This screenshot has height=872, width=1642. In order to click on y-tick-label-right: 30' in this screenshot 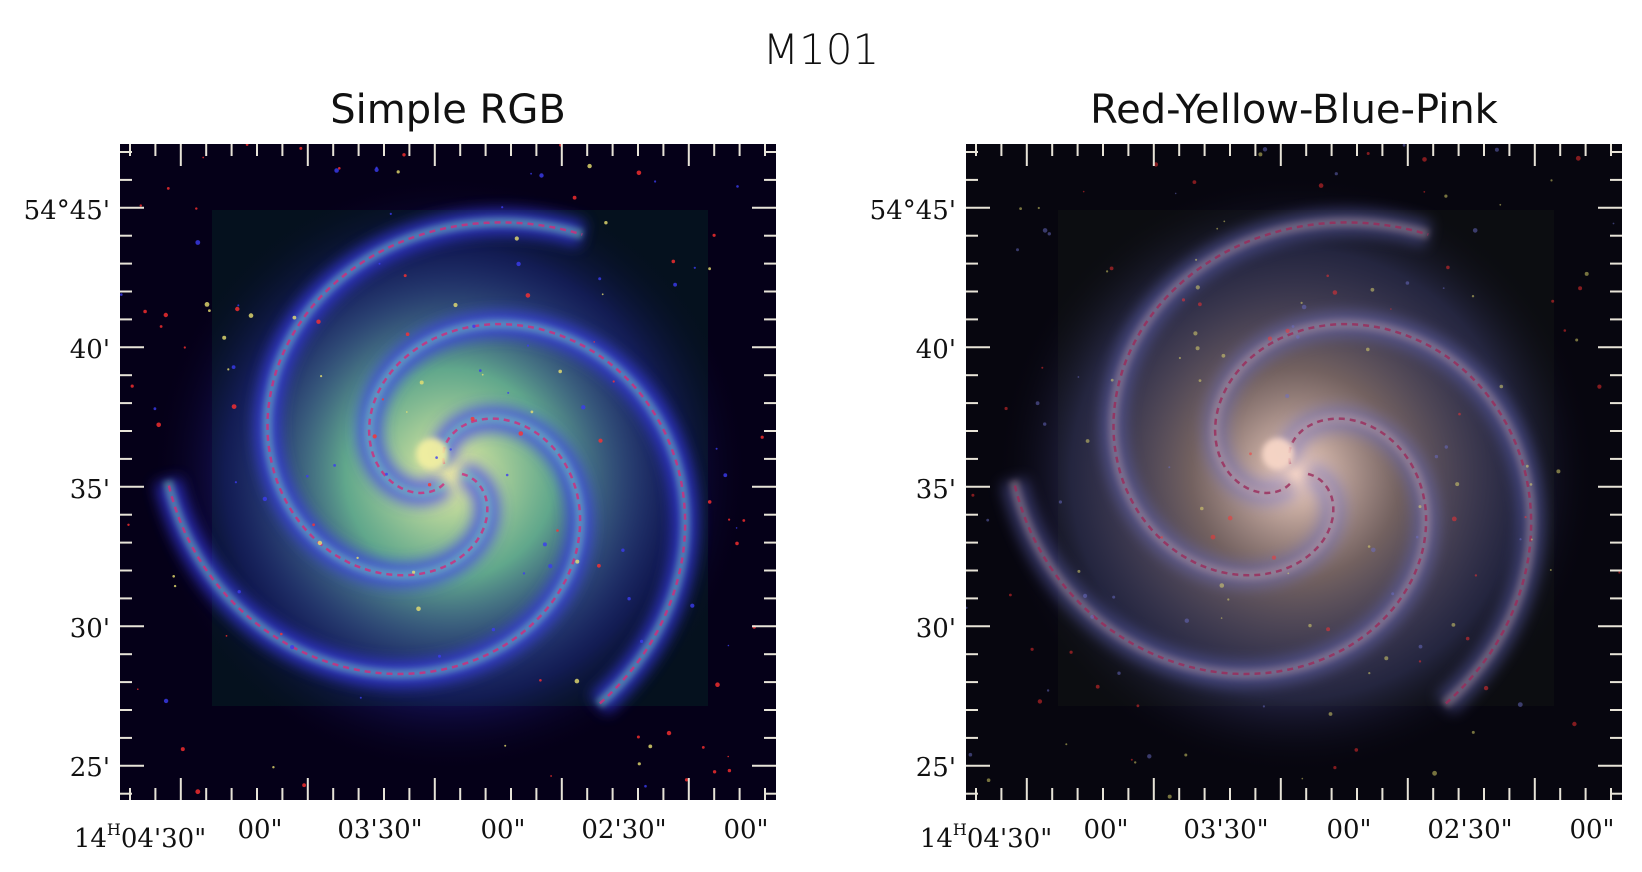, I will do `click(935, 629)`.